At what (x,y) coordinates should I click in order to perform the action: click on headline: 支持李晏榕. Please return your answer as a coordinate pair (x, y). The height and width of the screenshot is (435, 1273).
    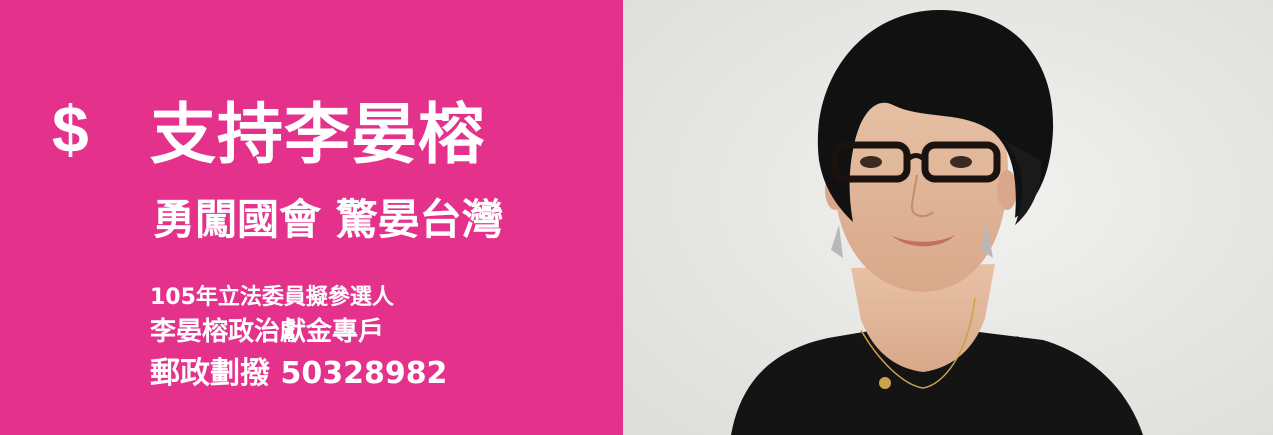
    Looking at the image, I should click on (317, 134).